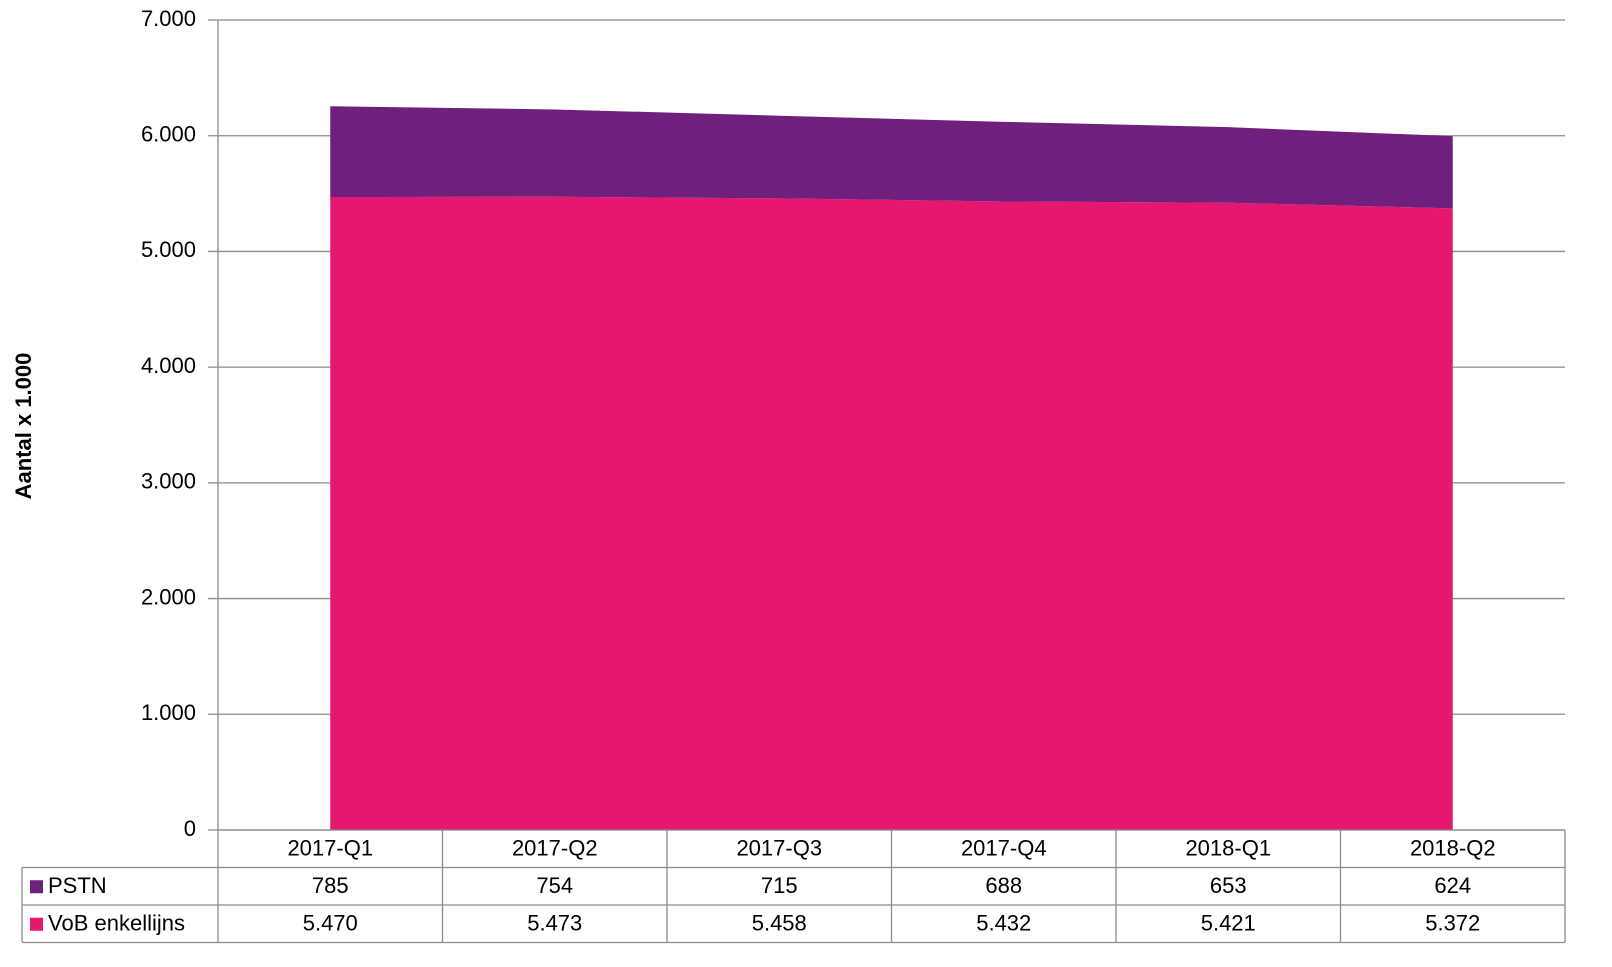 This screenshot has height=967, width=1612. I want to click on table-value: 5.432, so click(1003, 923).